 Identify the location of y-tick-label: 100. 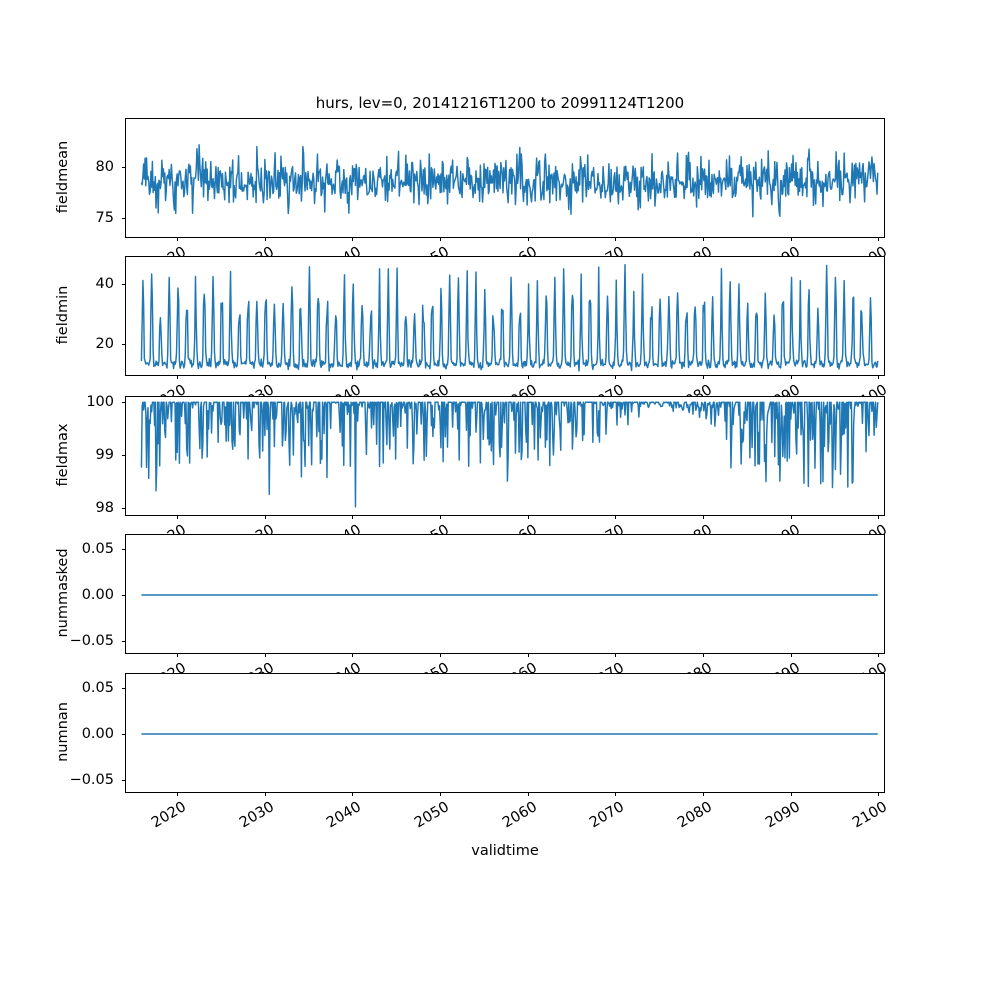
(100, 402).